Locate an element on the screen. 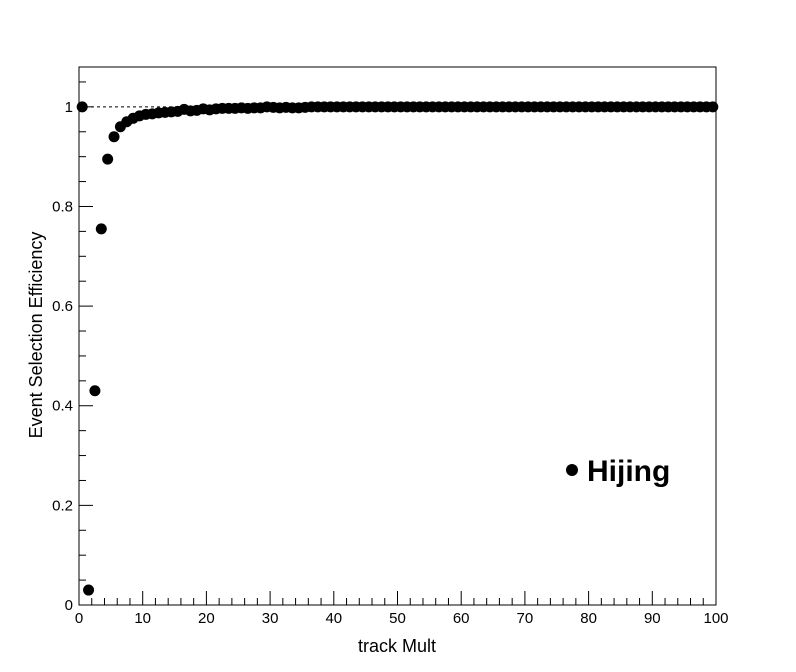  y-tick-label: 0 is located at coordinates (69, 605).